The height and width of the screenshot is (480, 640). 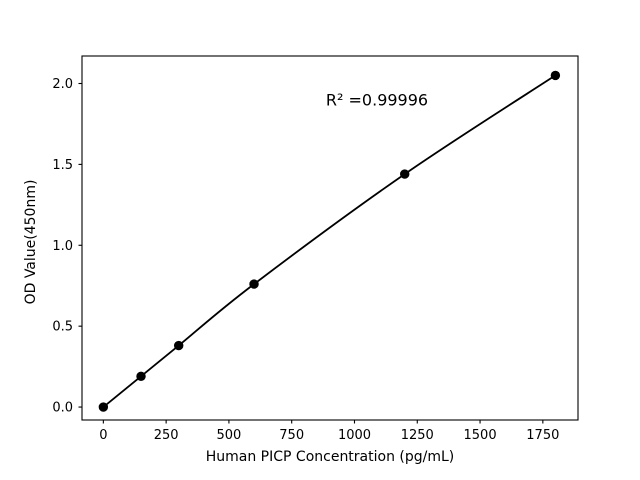 I want to click on r-squared-annotation: R² =0.99996, so click(x=377, y=100).